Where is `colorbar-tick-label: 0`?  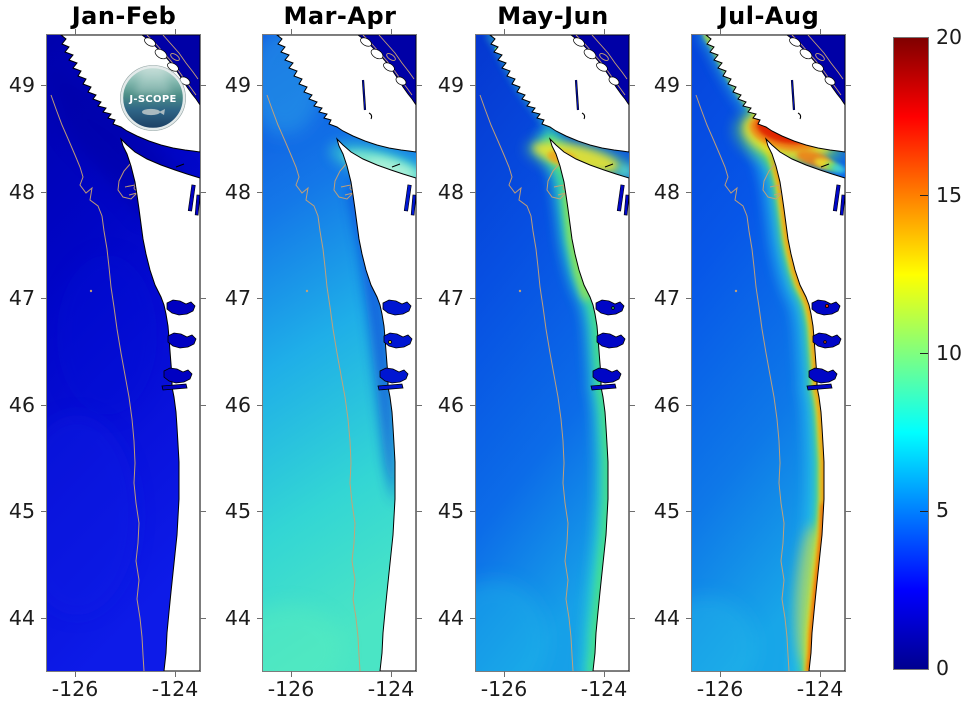
colorbar-tick-label: 0 is located at coordinates (943, 668).